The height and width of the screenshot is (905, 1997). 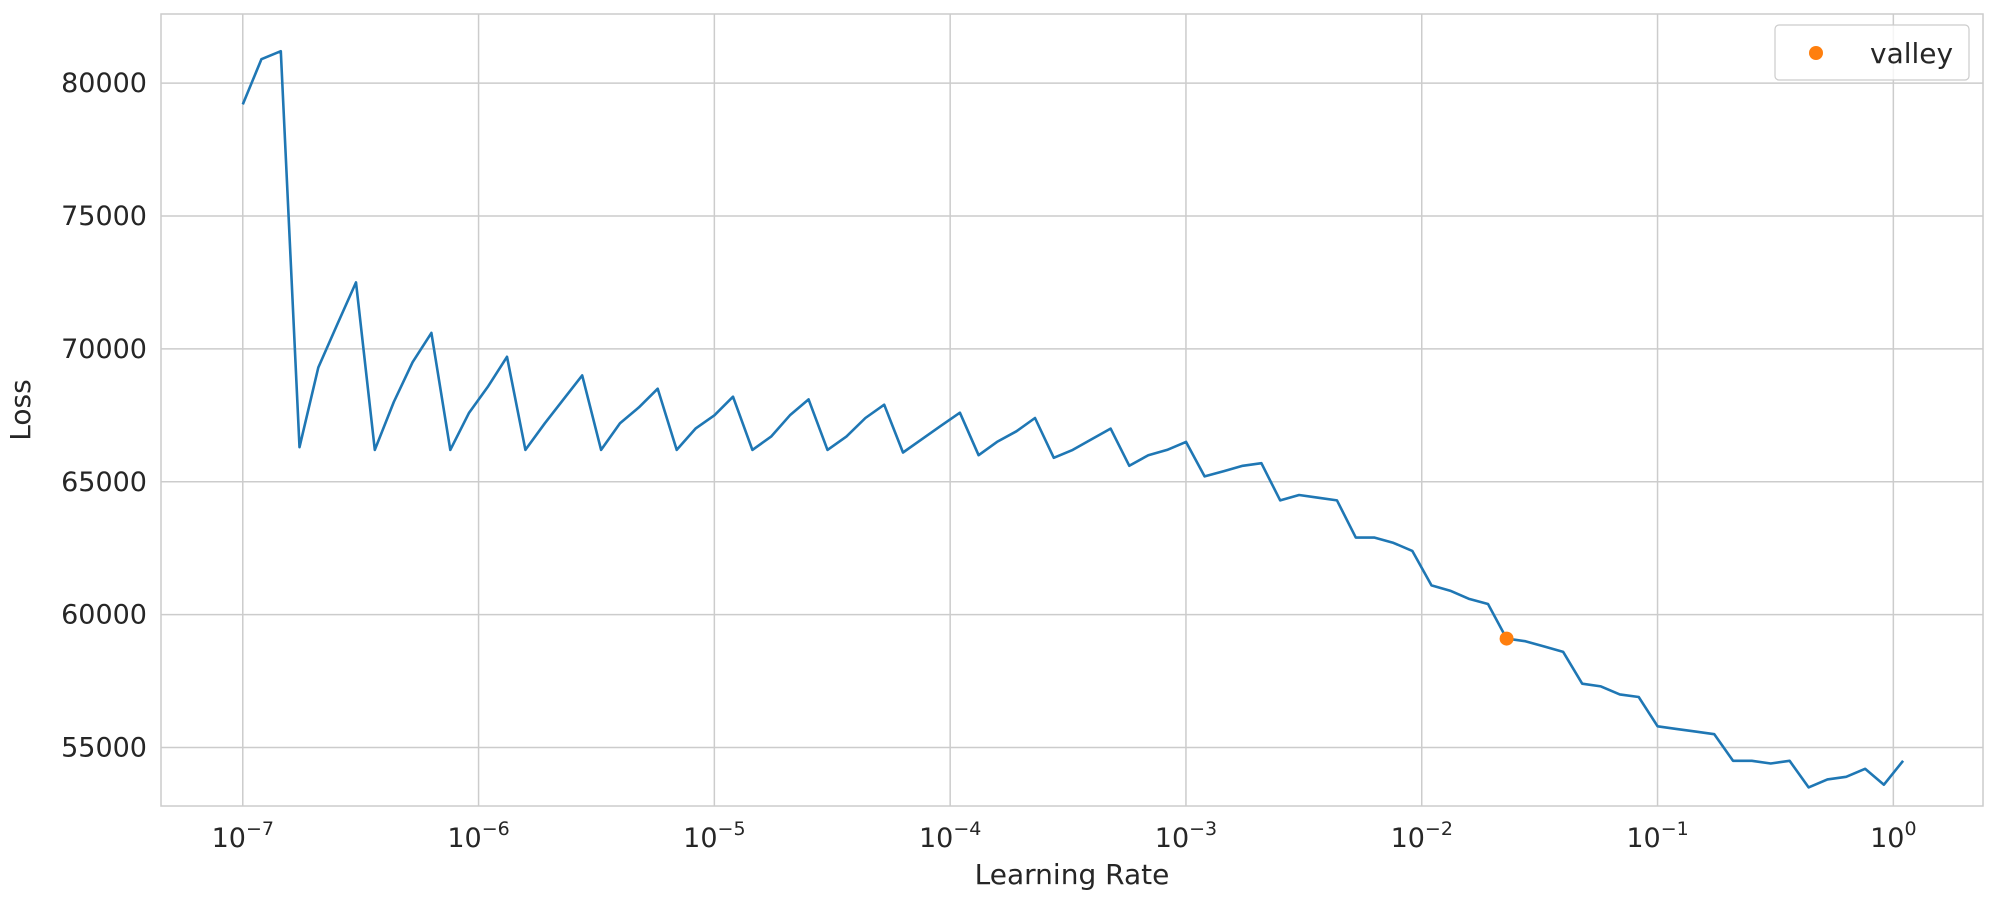 I want to click on legend-valley-label: valley, so click(x=1911, y=53).